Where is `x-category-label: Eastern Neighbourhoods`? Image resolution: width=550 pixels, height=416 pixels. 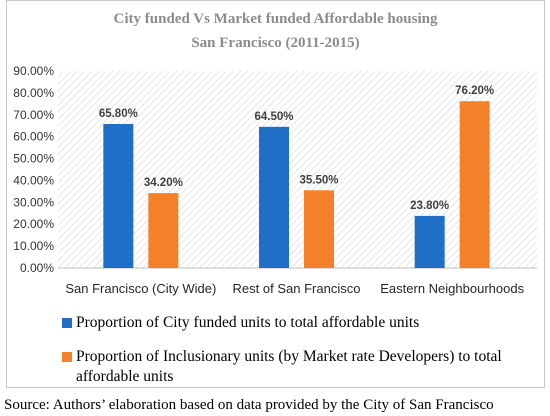 x-category-label: Eastern Neighbourhoods is located at coordinates (452, 288).